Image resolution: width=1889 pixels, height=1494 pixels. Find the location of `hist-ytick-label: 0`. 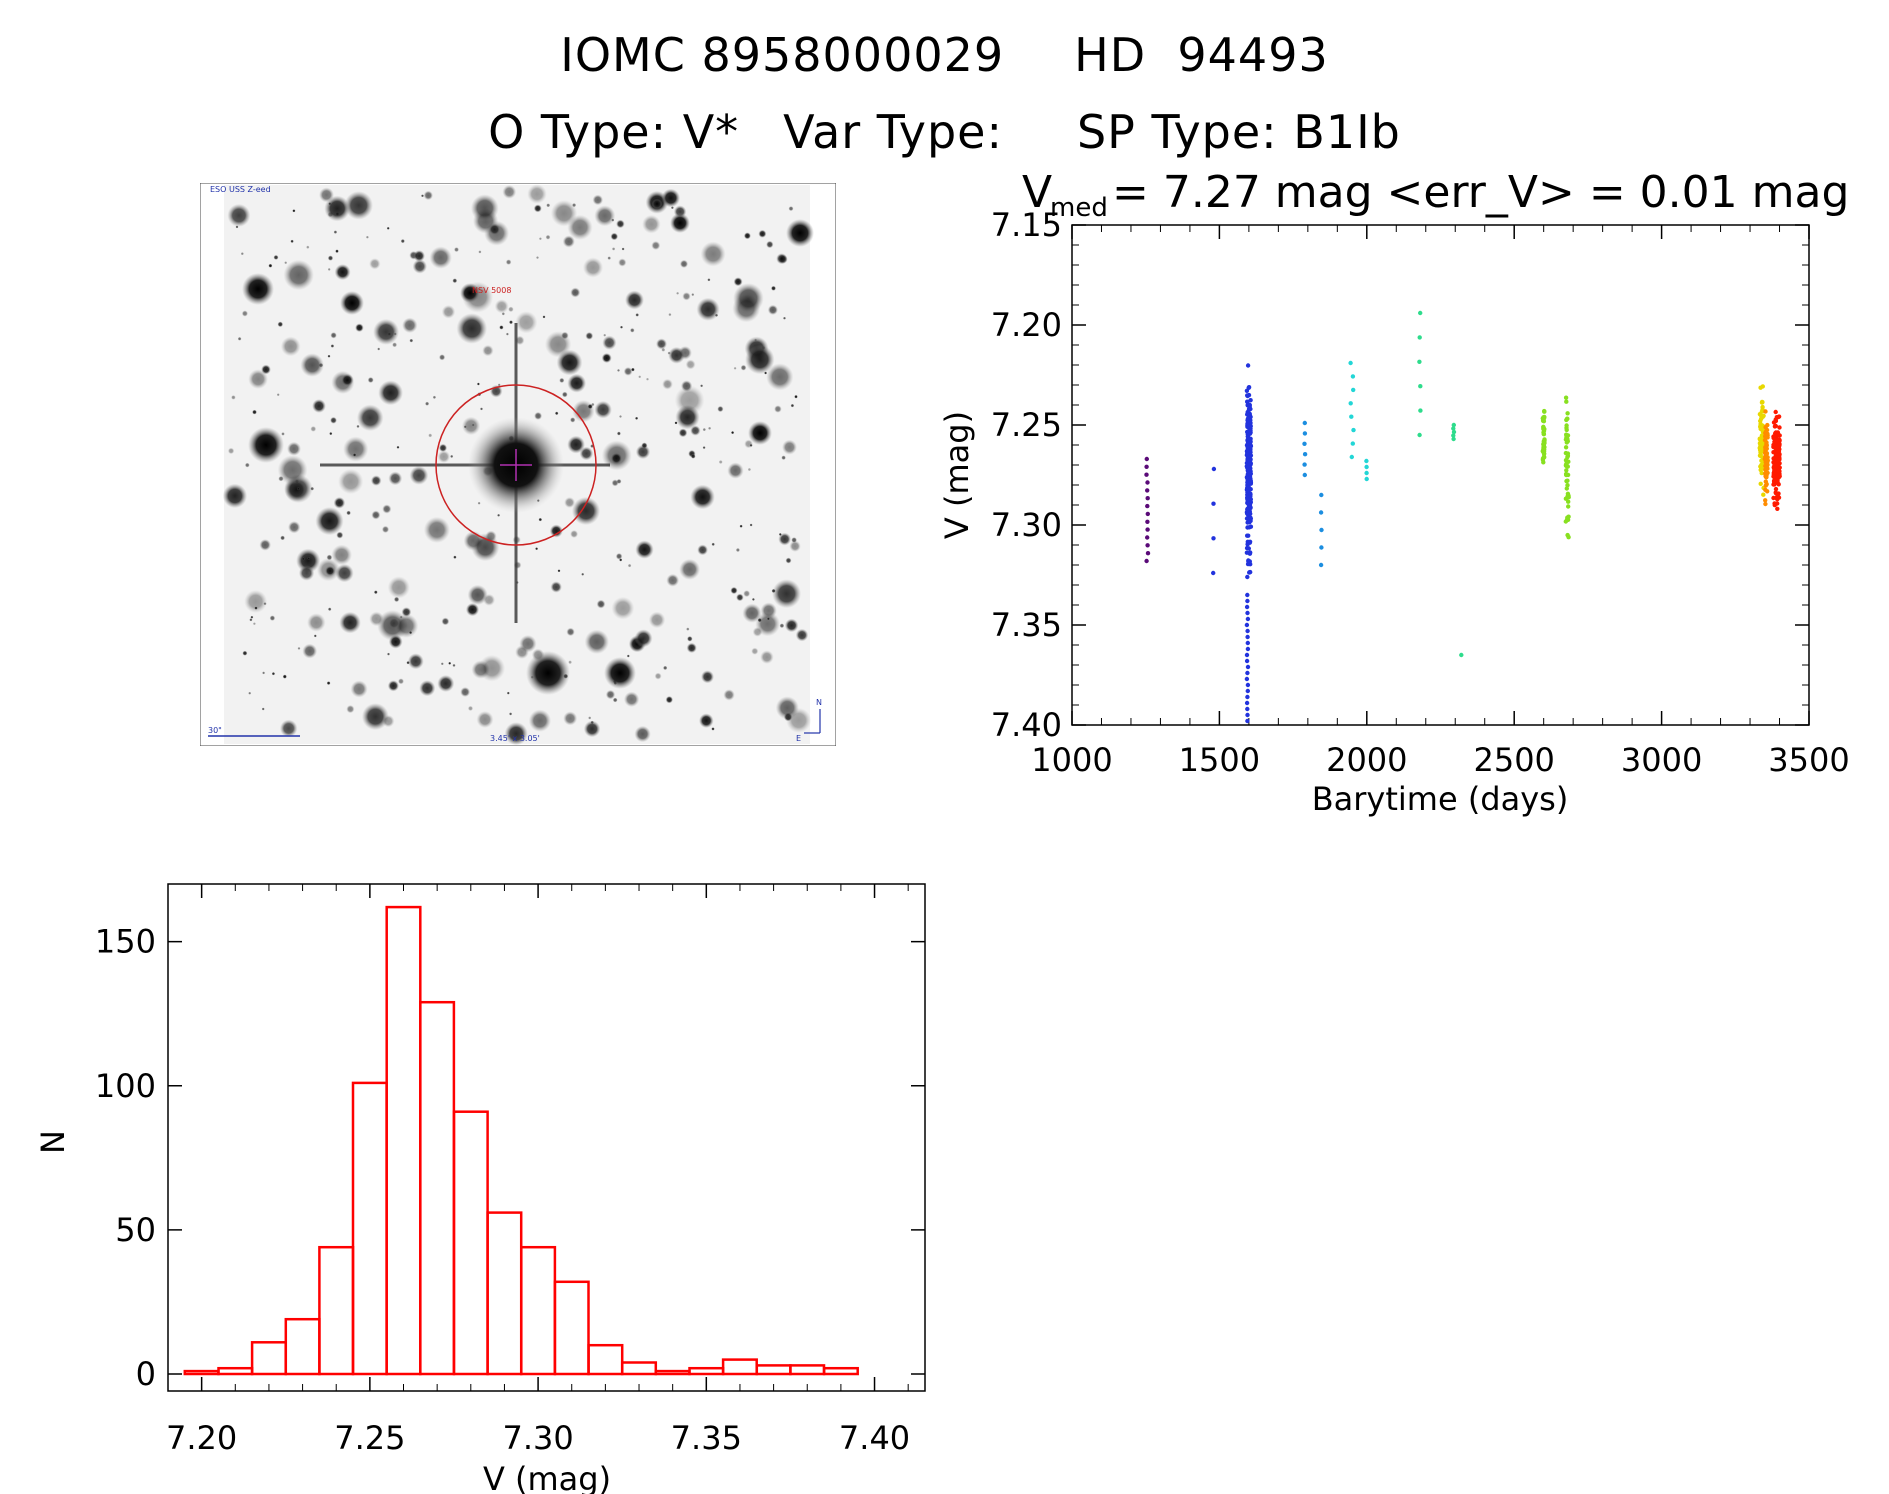

hist-ytick-label: 0 is located at coordinates (146, 1374).